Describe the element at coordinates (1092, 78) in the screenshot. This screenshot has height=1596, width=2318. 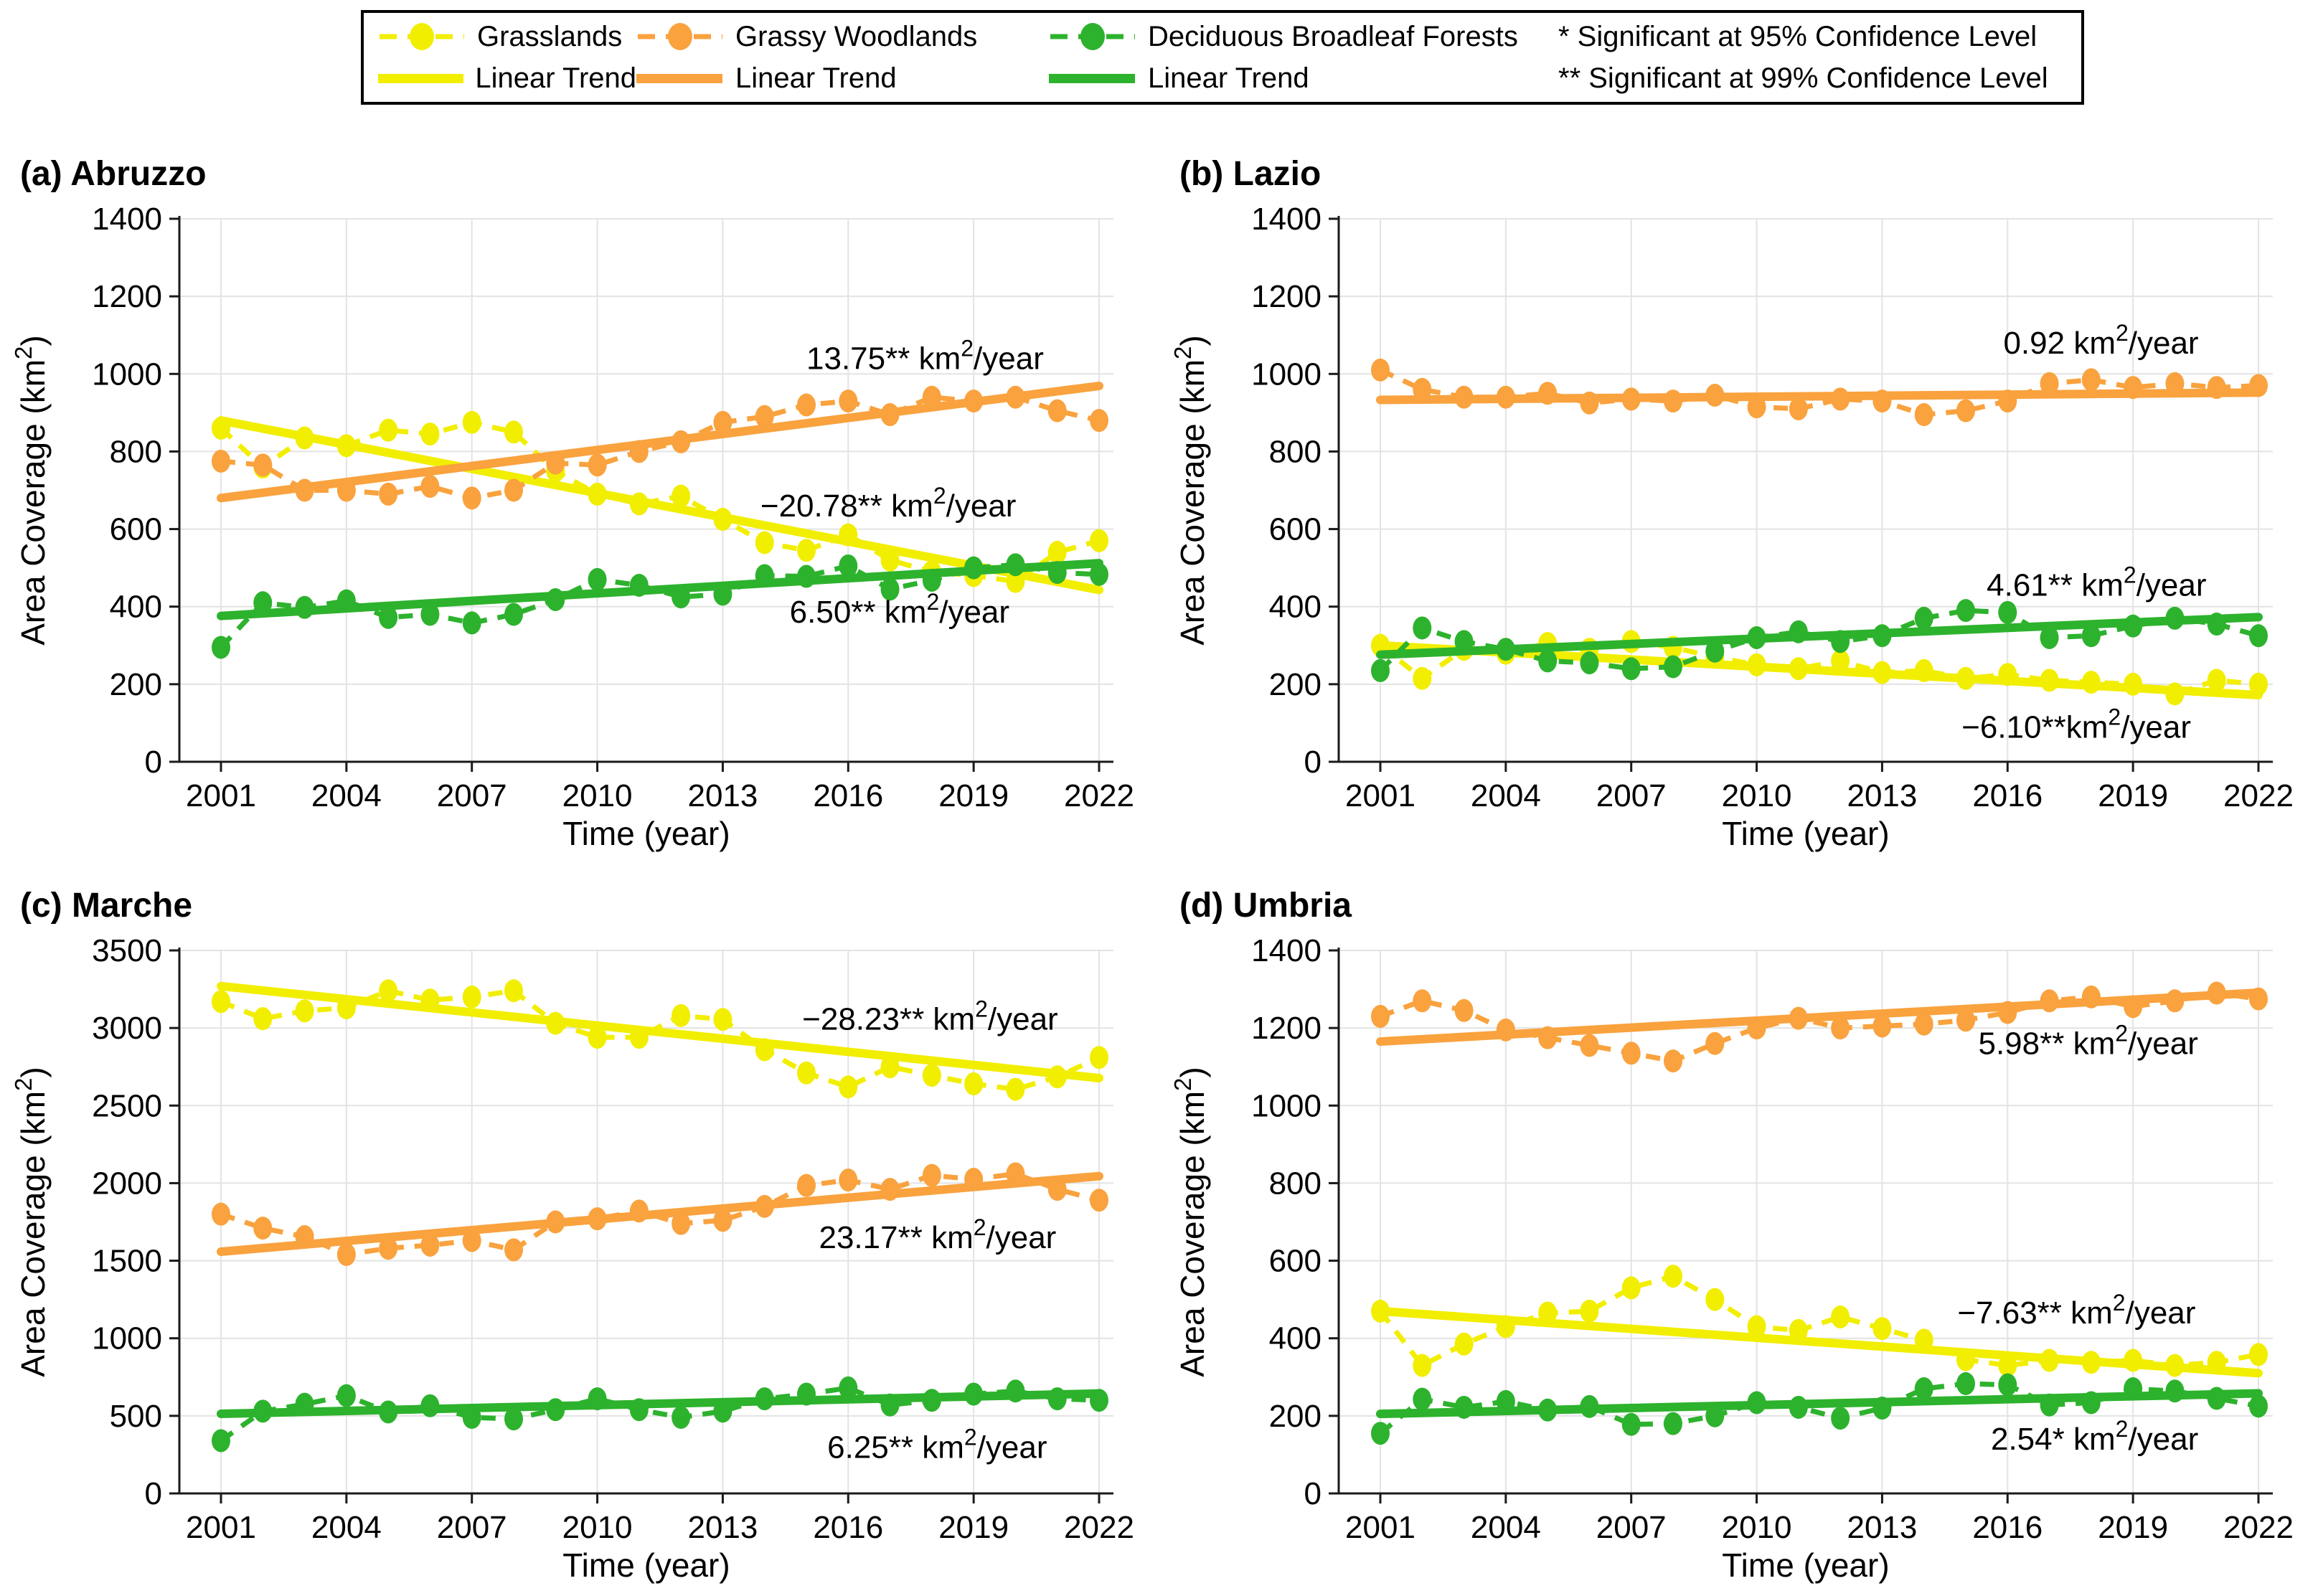
I see `forests-trend-swatch-icon` at that location.